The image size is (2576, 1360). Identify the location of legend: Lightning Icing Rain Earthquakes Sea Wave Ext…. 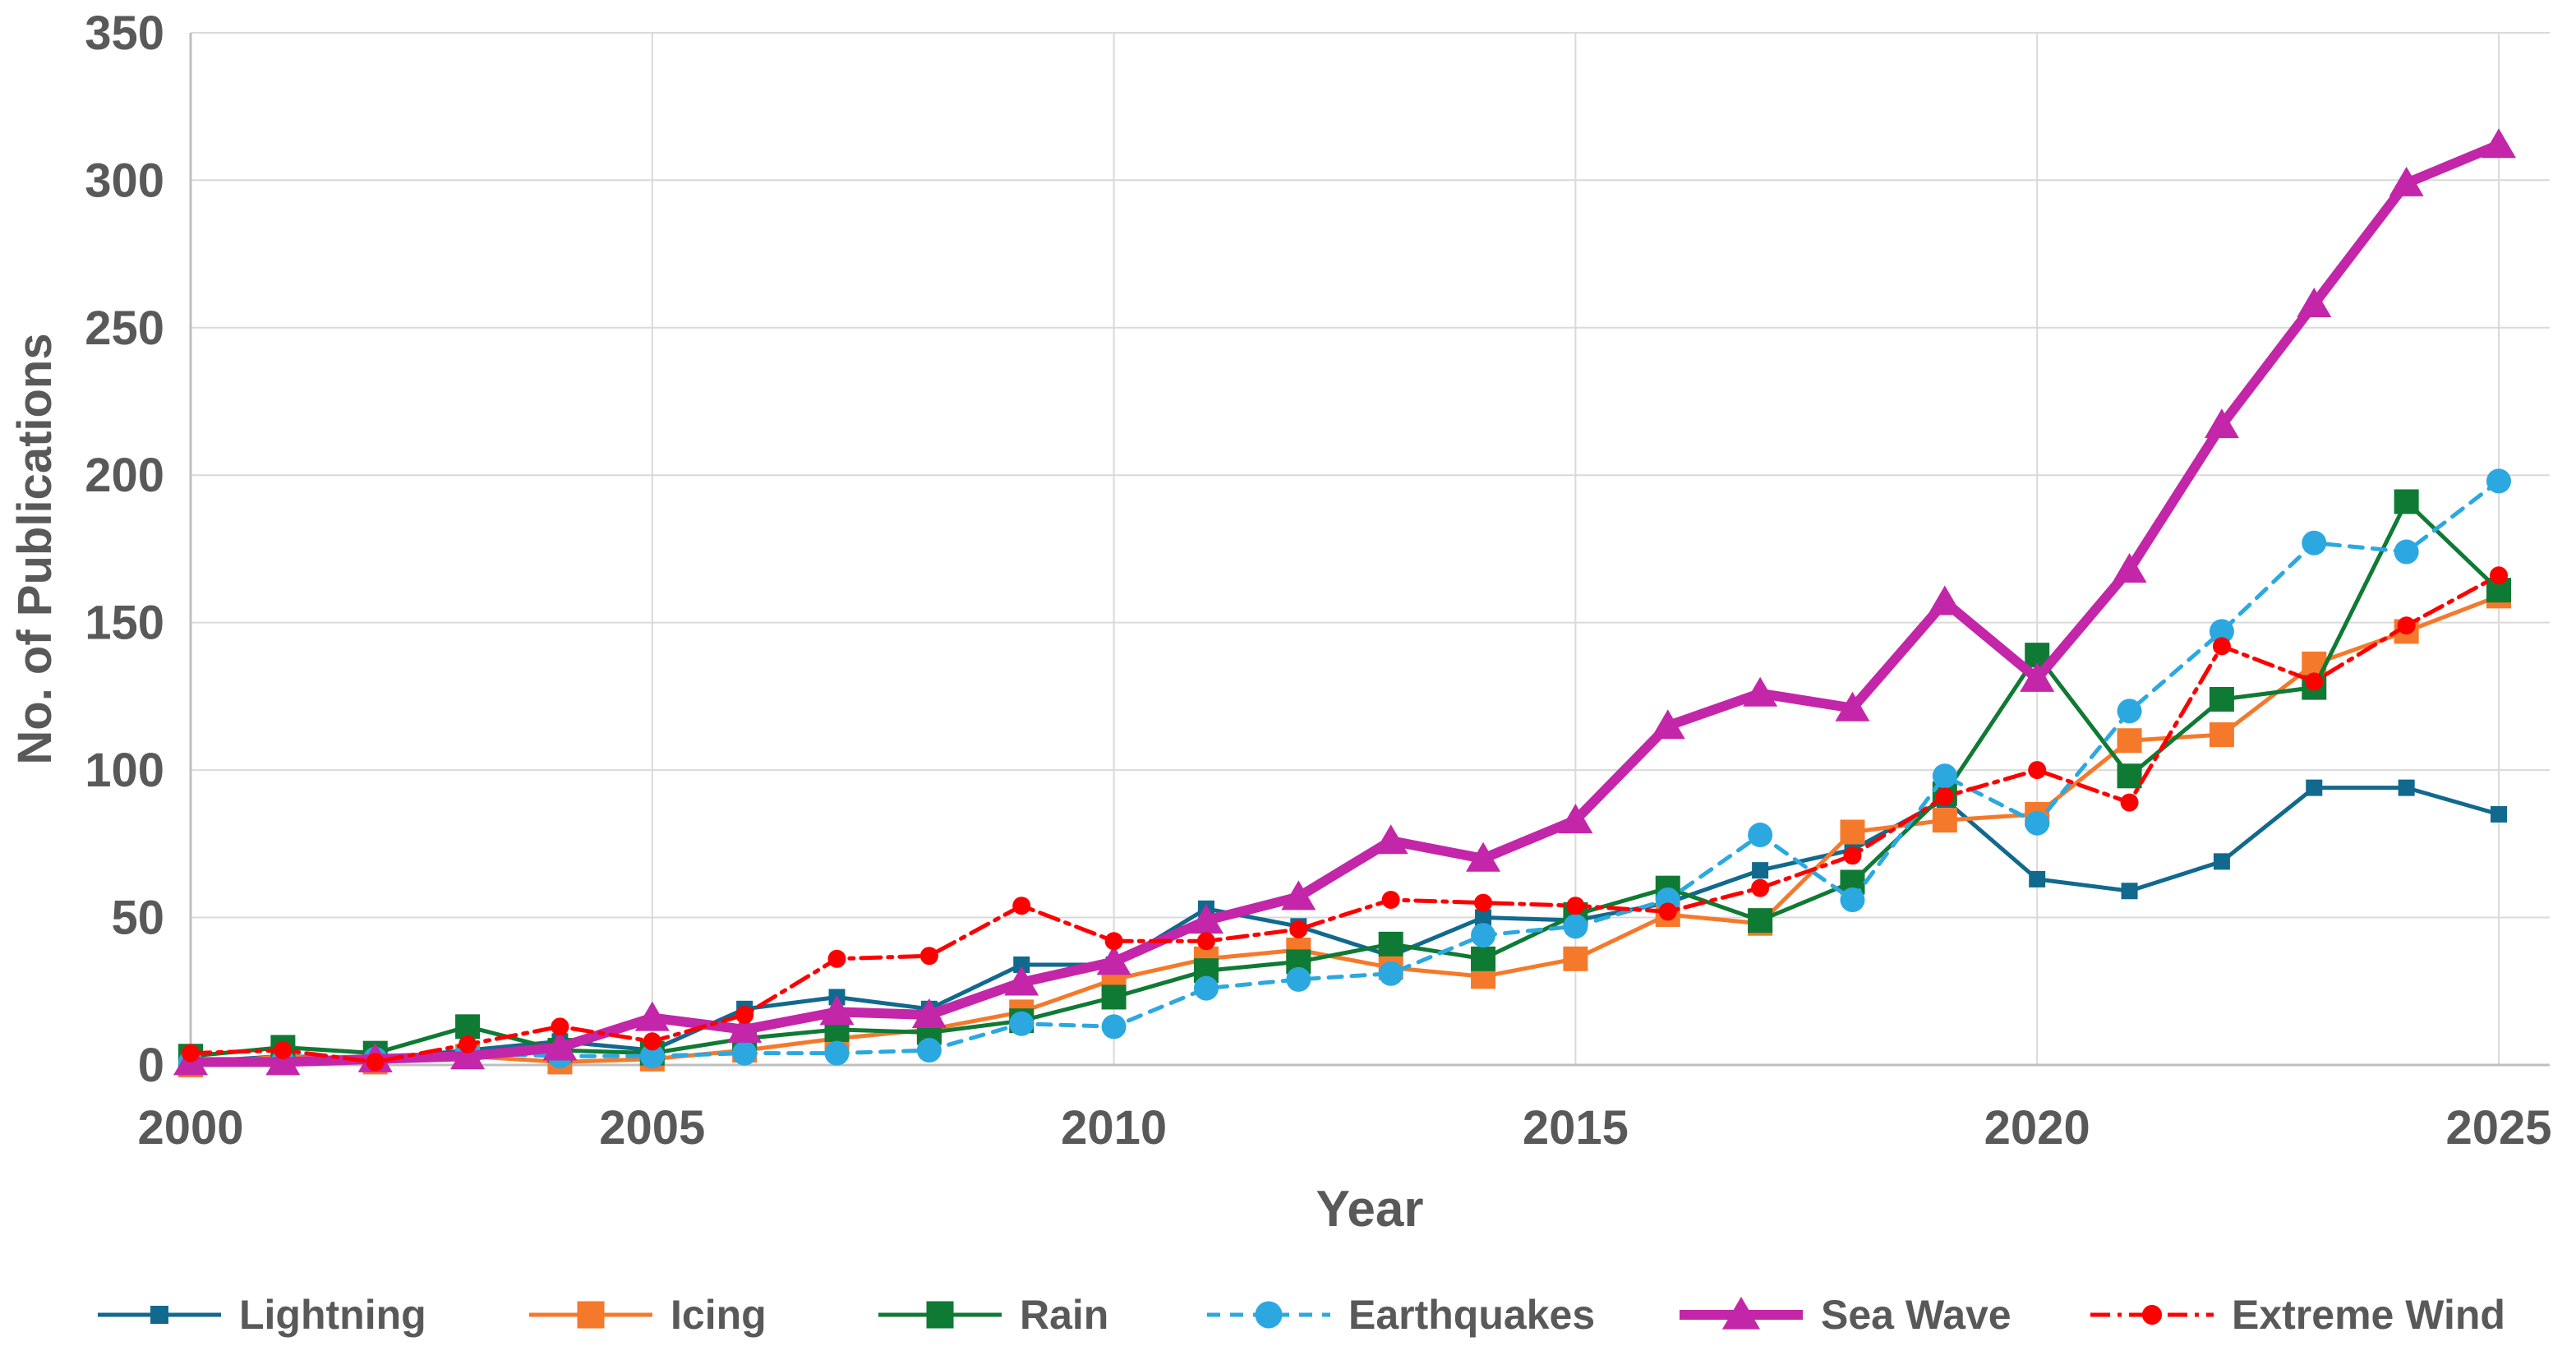
(1301, 1315).